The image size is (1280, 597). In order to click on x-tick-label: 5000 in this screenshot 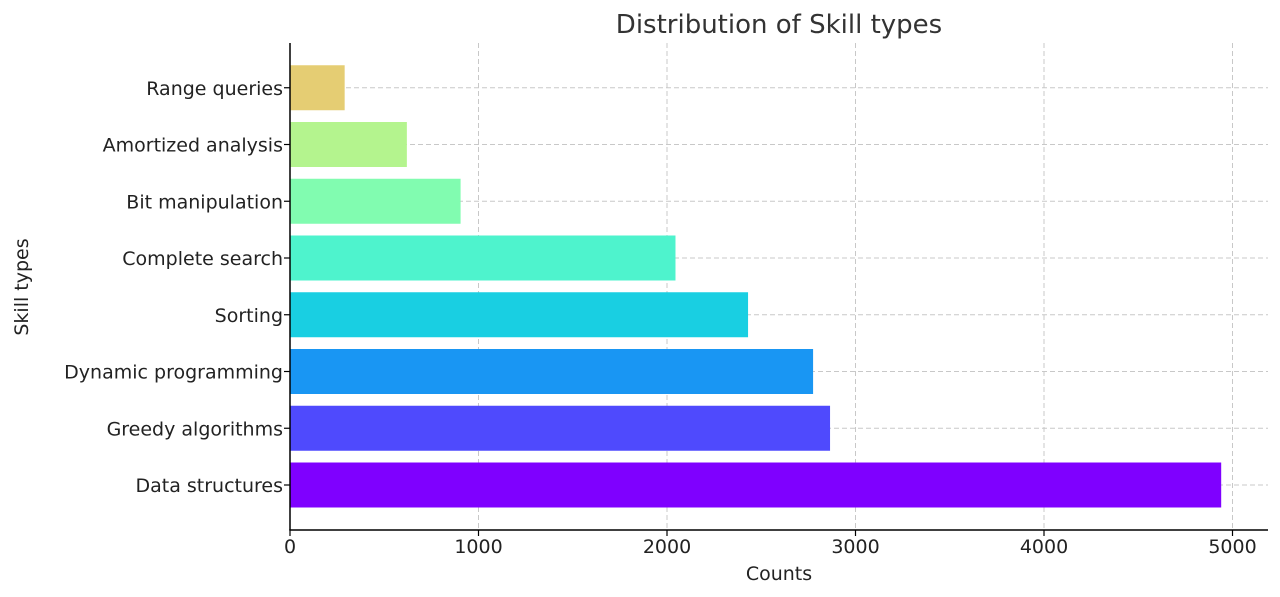, I will do `click(1232, 547)`.